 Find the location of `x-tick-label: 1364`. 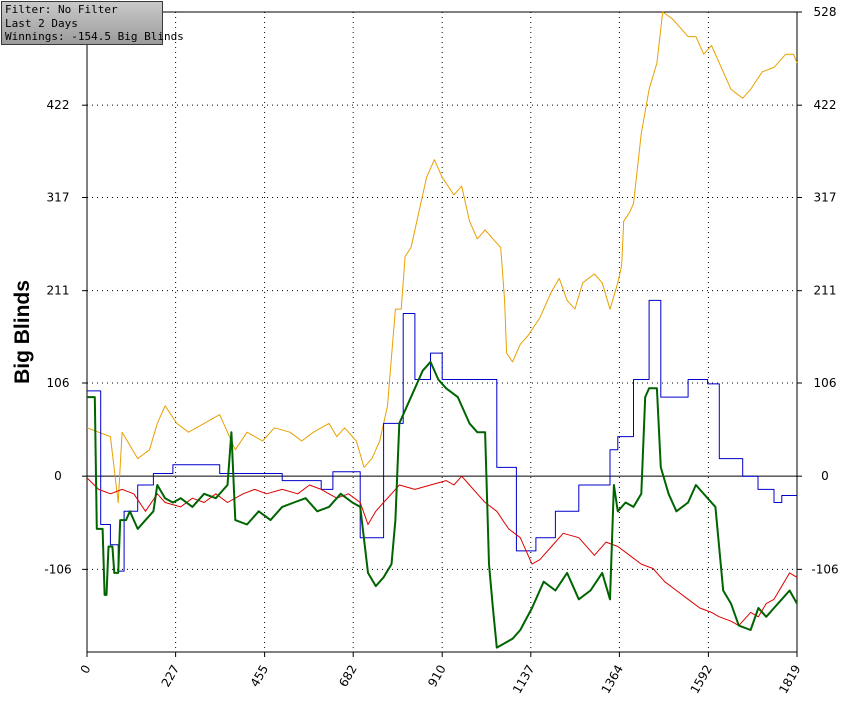

x-tick-label: 1364 is located at coordinates (612, 679).